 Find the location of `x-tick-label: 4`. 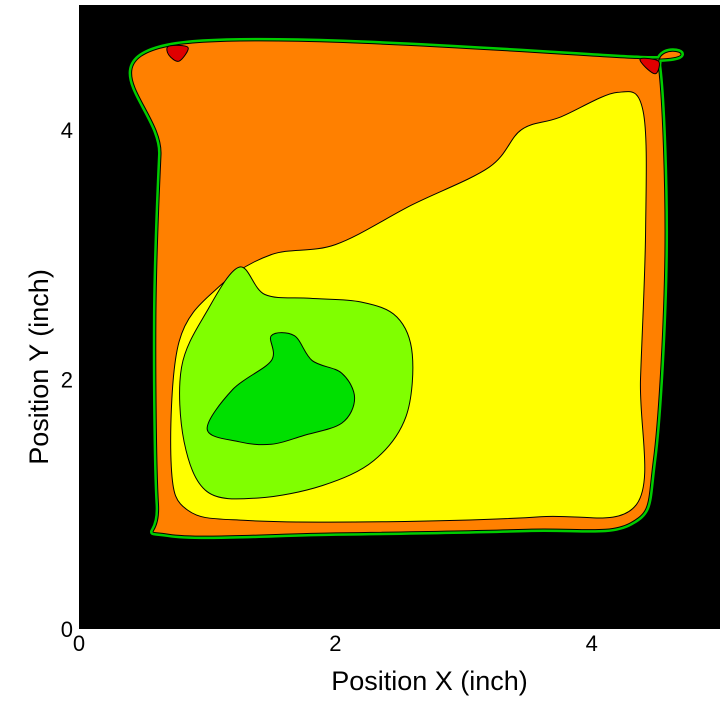

x-tick-label: 4 is located at coordinates (592, 643).